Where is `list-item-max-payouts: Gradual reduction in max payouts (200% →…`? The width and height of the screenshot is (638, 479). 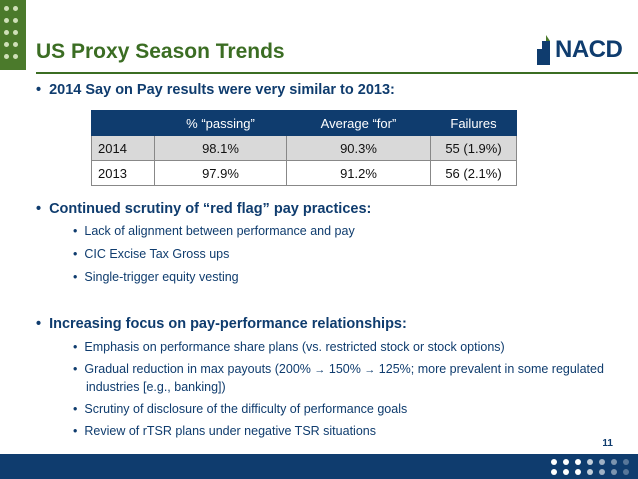
list-item-max-payouts: Gradual reduction in max payouts (200% →… is located at coordinates (339, 378).